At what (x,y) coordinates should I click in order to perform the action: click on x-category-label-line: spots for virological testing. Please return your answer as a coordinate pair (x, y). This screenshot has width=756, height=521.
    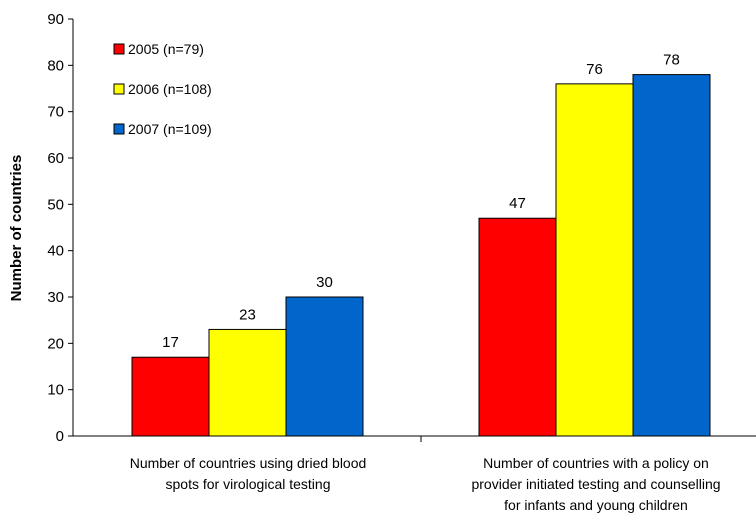
    Looking at the image, I should click on (248, 484).